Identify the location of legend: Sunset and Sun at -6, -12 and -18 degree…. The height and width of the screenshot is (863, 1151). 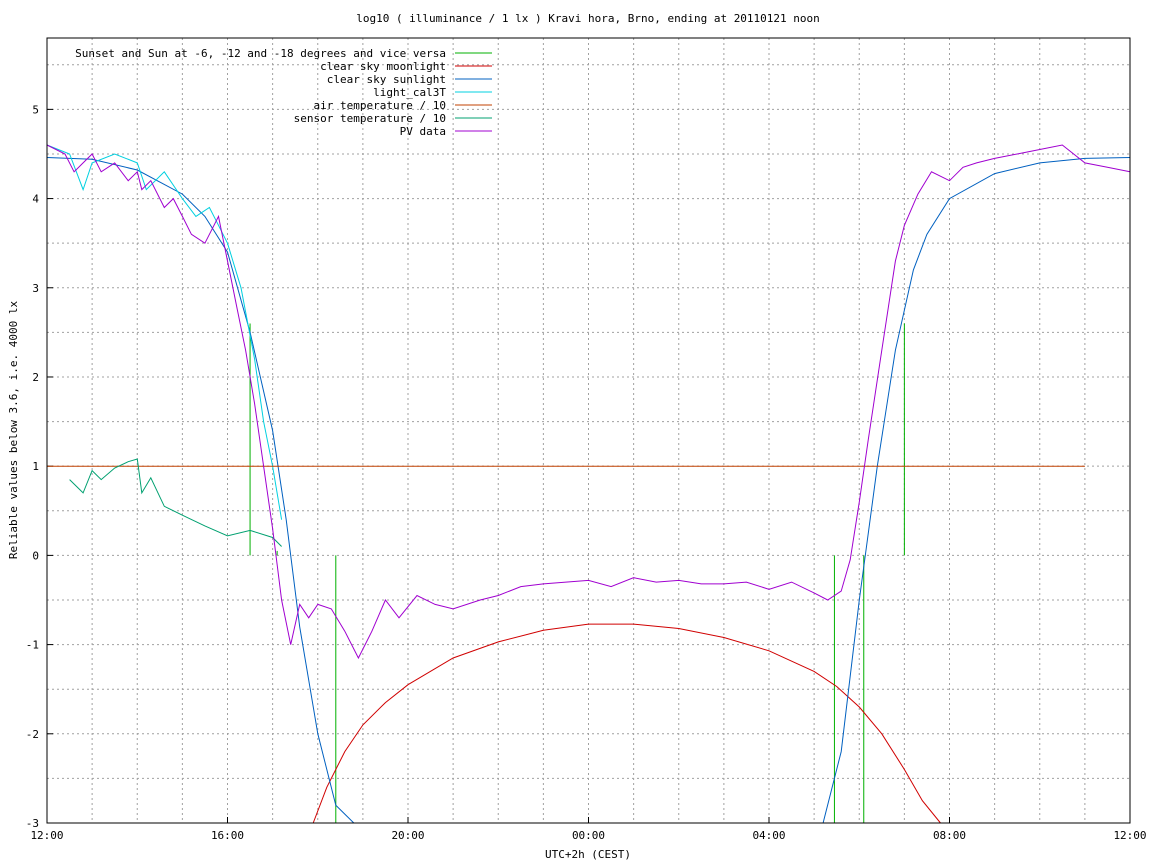
(283, 92).